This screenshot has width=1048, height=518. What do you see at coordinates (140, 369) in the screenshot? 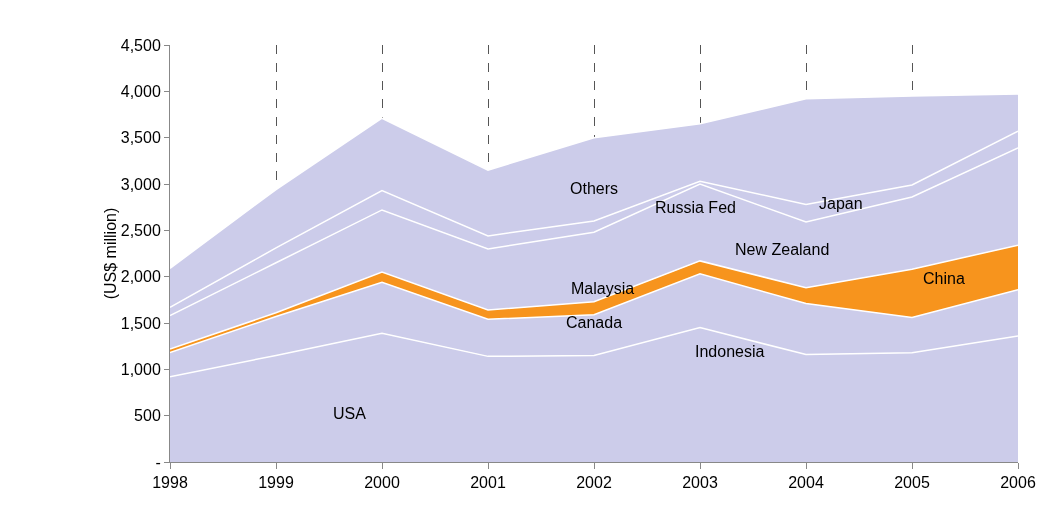
I see `y-tick-label: 1,000` at bounding box center [140, 369].